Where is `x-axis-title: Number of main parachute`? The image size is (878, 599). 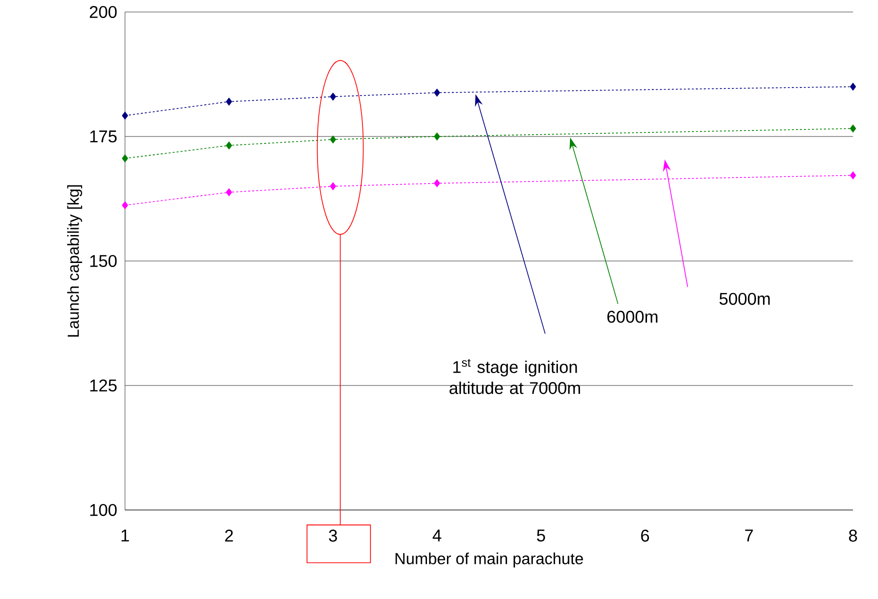
x-axis-title: Number of main parachute is located at coordinates (489, 560).